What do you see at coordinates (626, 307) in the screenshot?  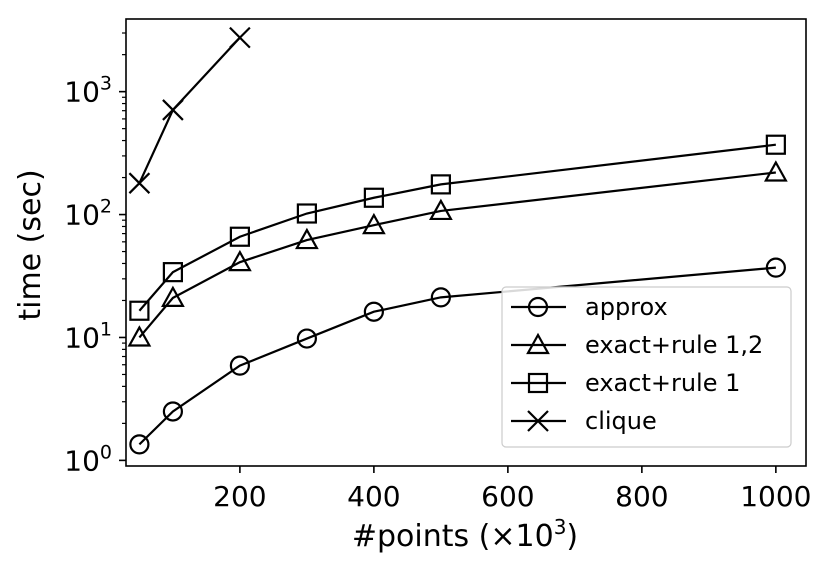 I see `legend-label: approx` at bounding box center [626, 307].